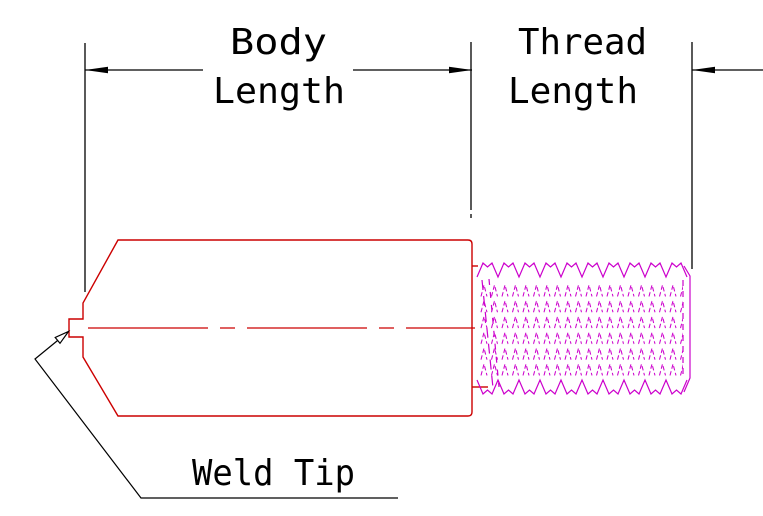  I want to click on leader-arrow-icon, so click(62, 337).